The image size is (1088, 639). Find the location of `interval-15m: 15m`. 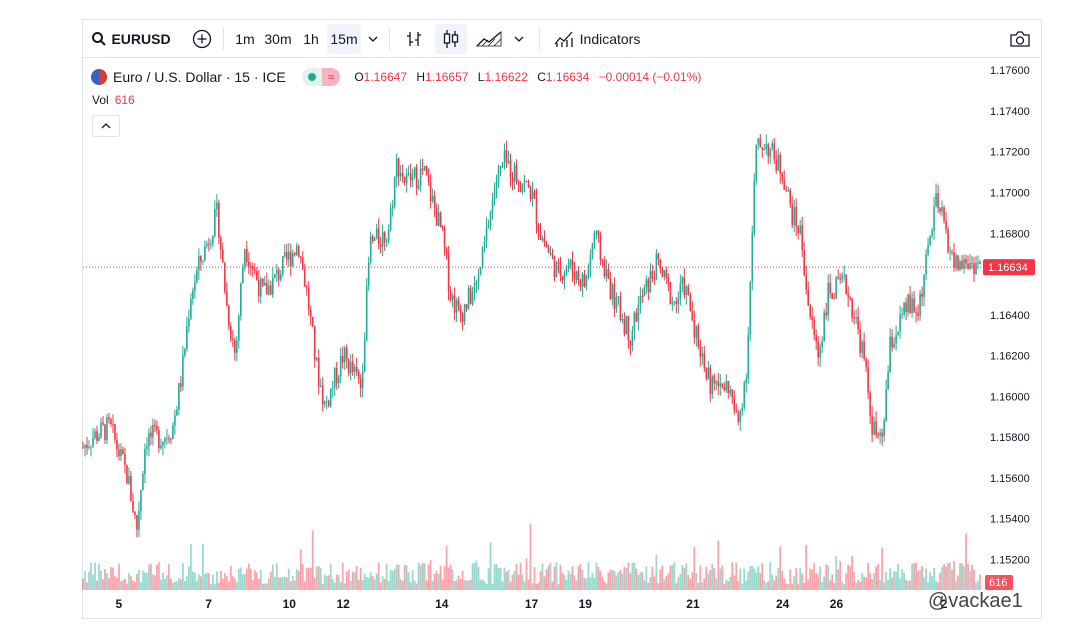

interval-15m: 15m is located at coordinates (344, 39).